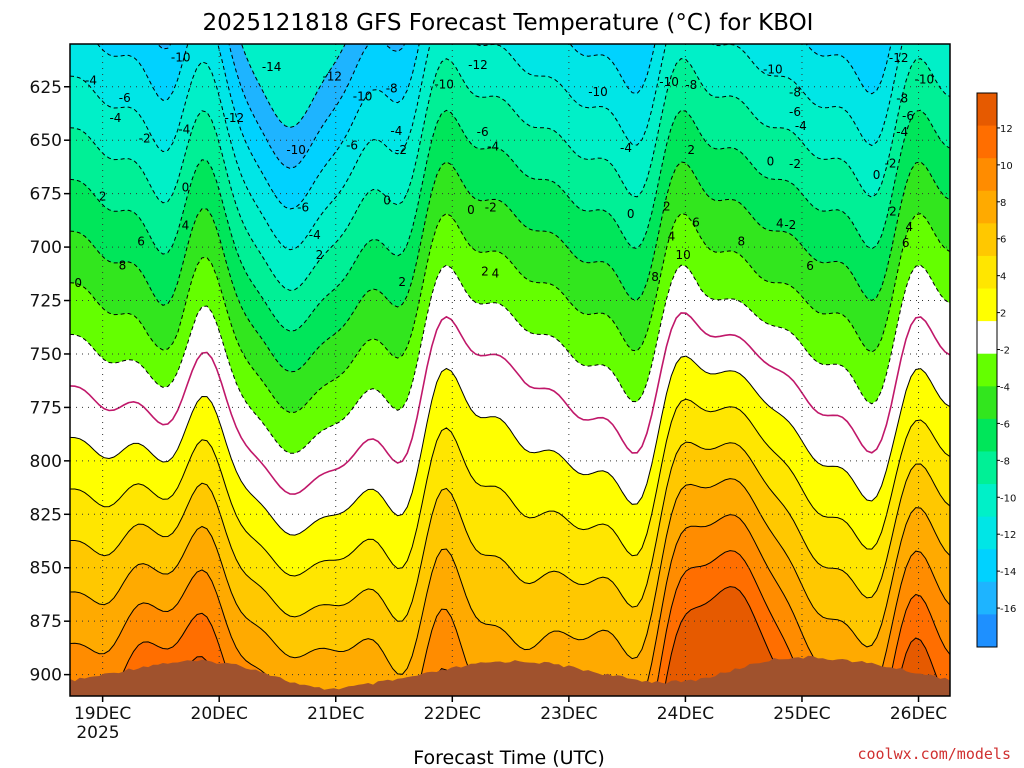 The height and width of the screenshot is (768, 1024). Describe the element at coordinates (801, 714) in the screenshot. I see `x-tick-label: 25DEC` at that location.